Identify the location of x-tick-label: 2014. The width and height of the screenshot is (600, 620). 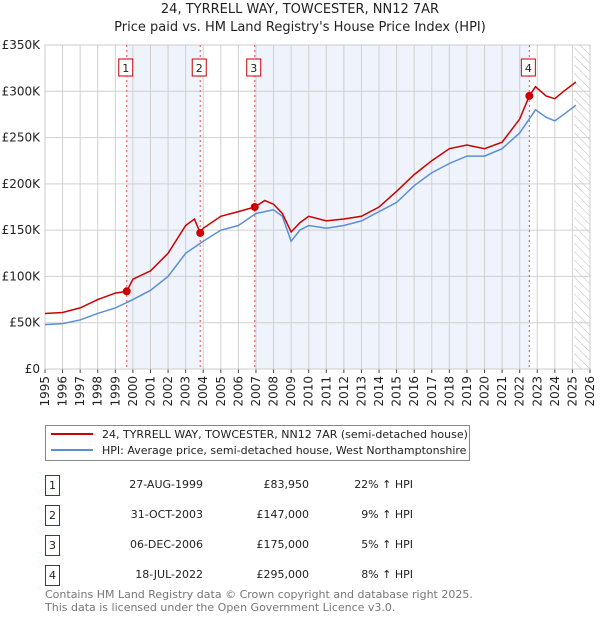
(379, 391).